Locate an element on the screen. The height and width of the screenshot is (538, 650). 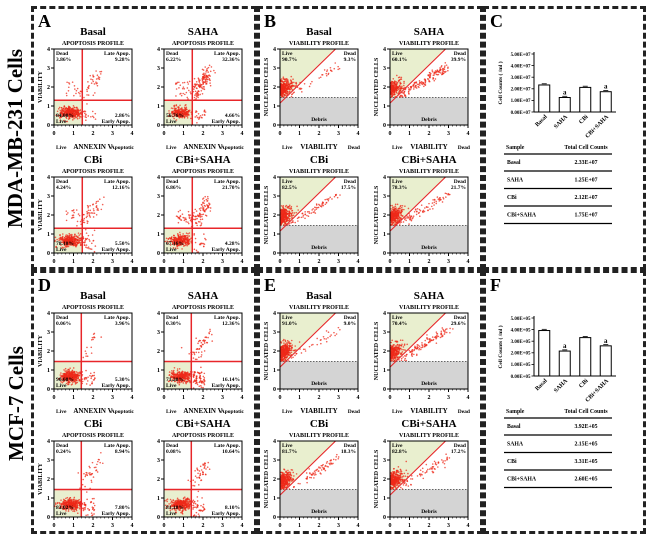
scatter-points is located at coordinates (79, 224).